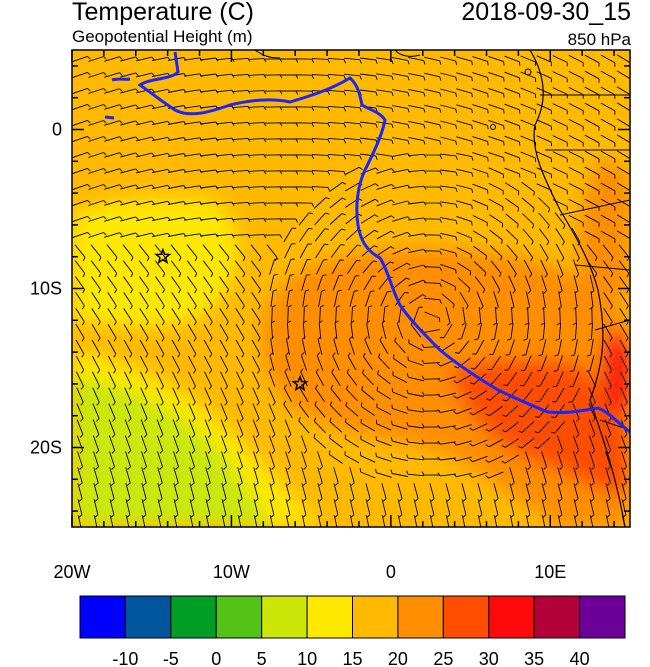  I want to click on colorbar-label: 25, so click(443, 658).